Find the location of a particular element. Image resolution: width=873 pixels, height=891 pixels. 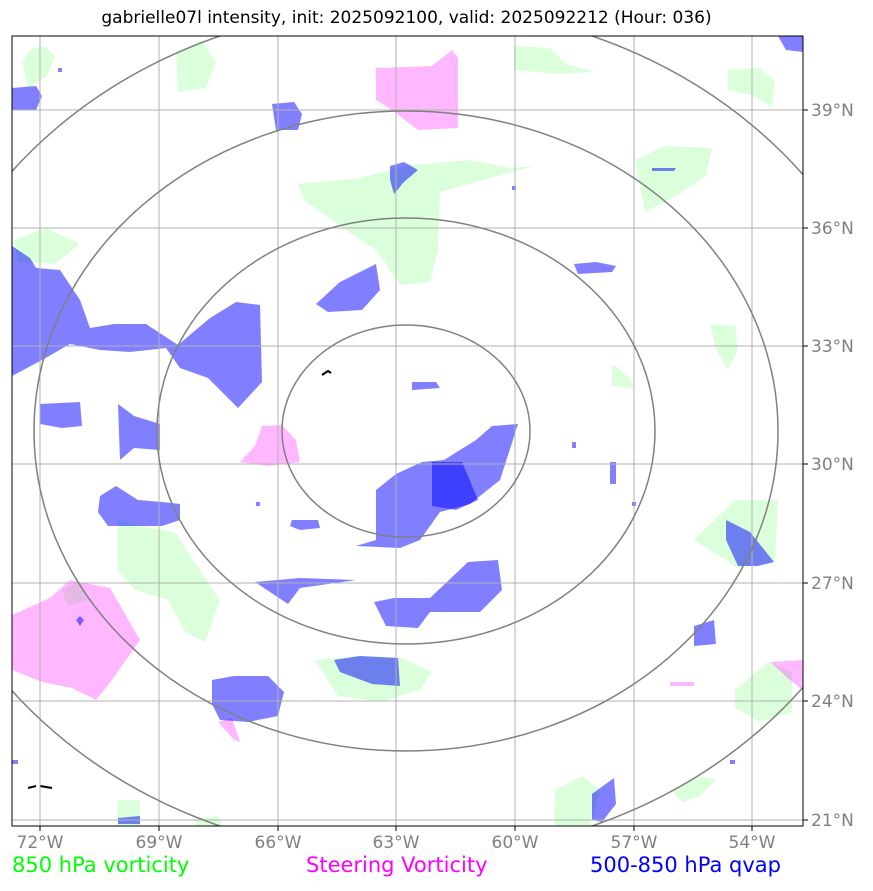

lon-tick-labels: 72°W 69°W 66°W 63°W 60°W 57°W 54°W is located at coordinates (396, 843).